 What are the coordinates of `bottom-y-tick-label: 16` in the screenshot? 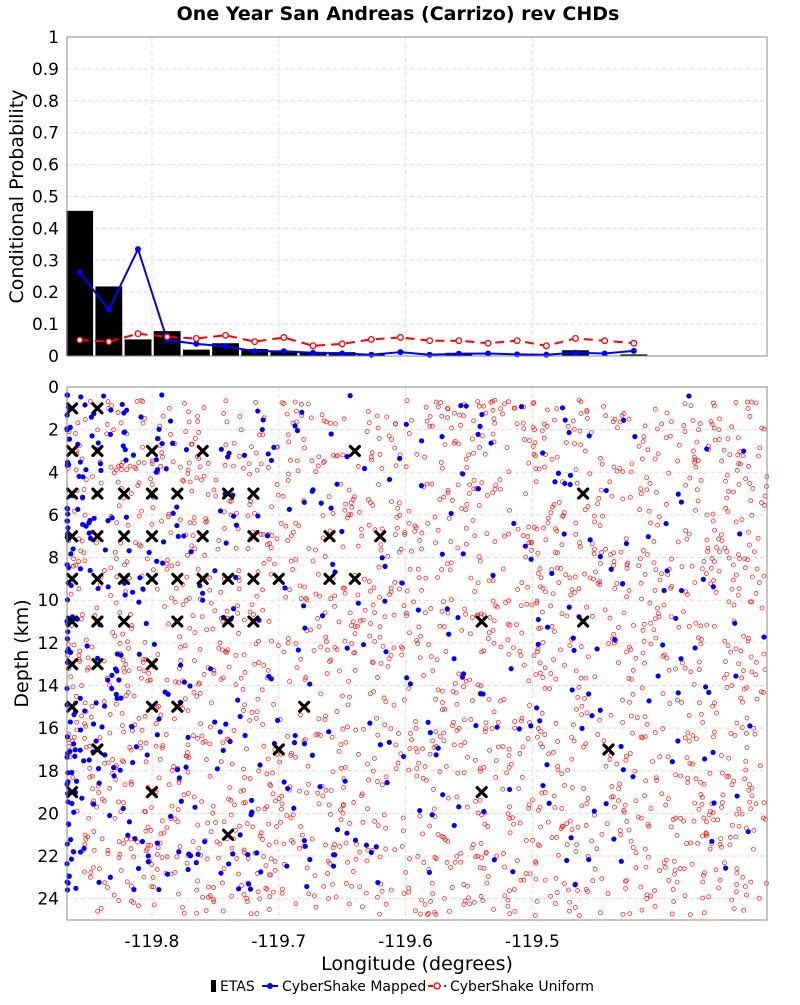 It's located at (48, 729).